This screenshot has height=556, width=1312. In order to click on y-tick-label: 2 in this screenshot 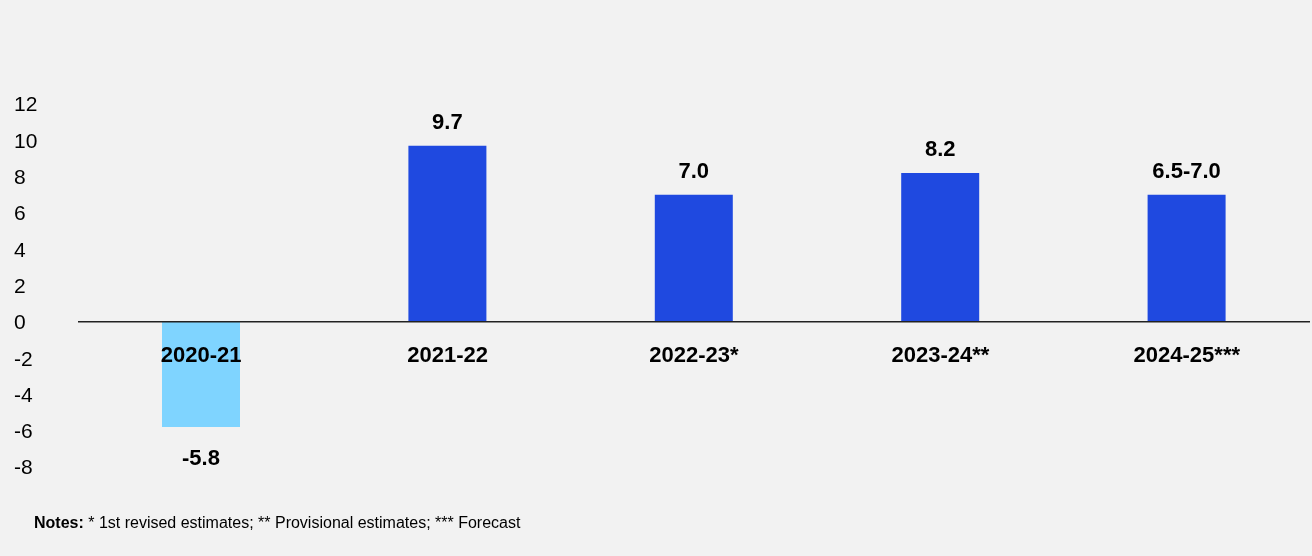, I will do `click(20, 285)`.